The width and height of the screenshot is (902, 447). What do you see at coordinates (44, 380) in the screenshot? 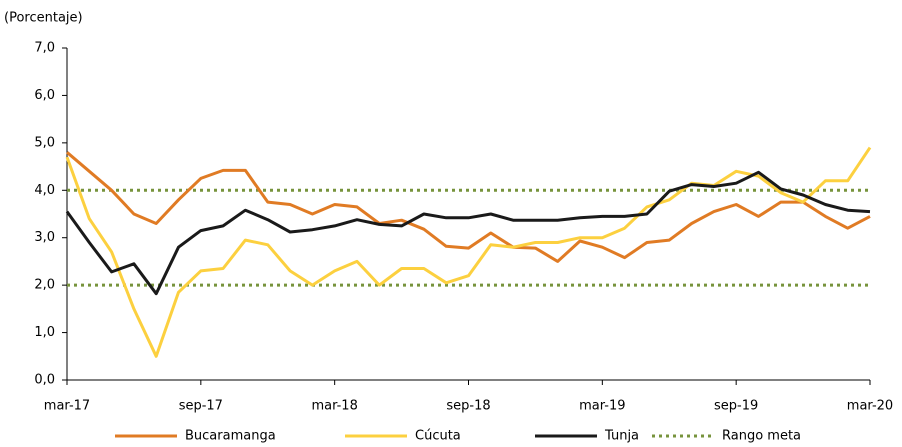
I see `y-tick-label: 0,0` at bounding box center [44, 380].